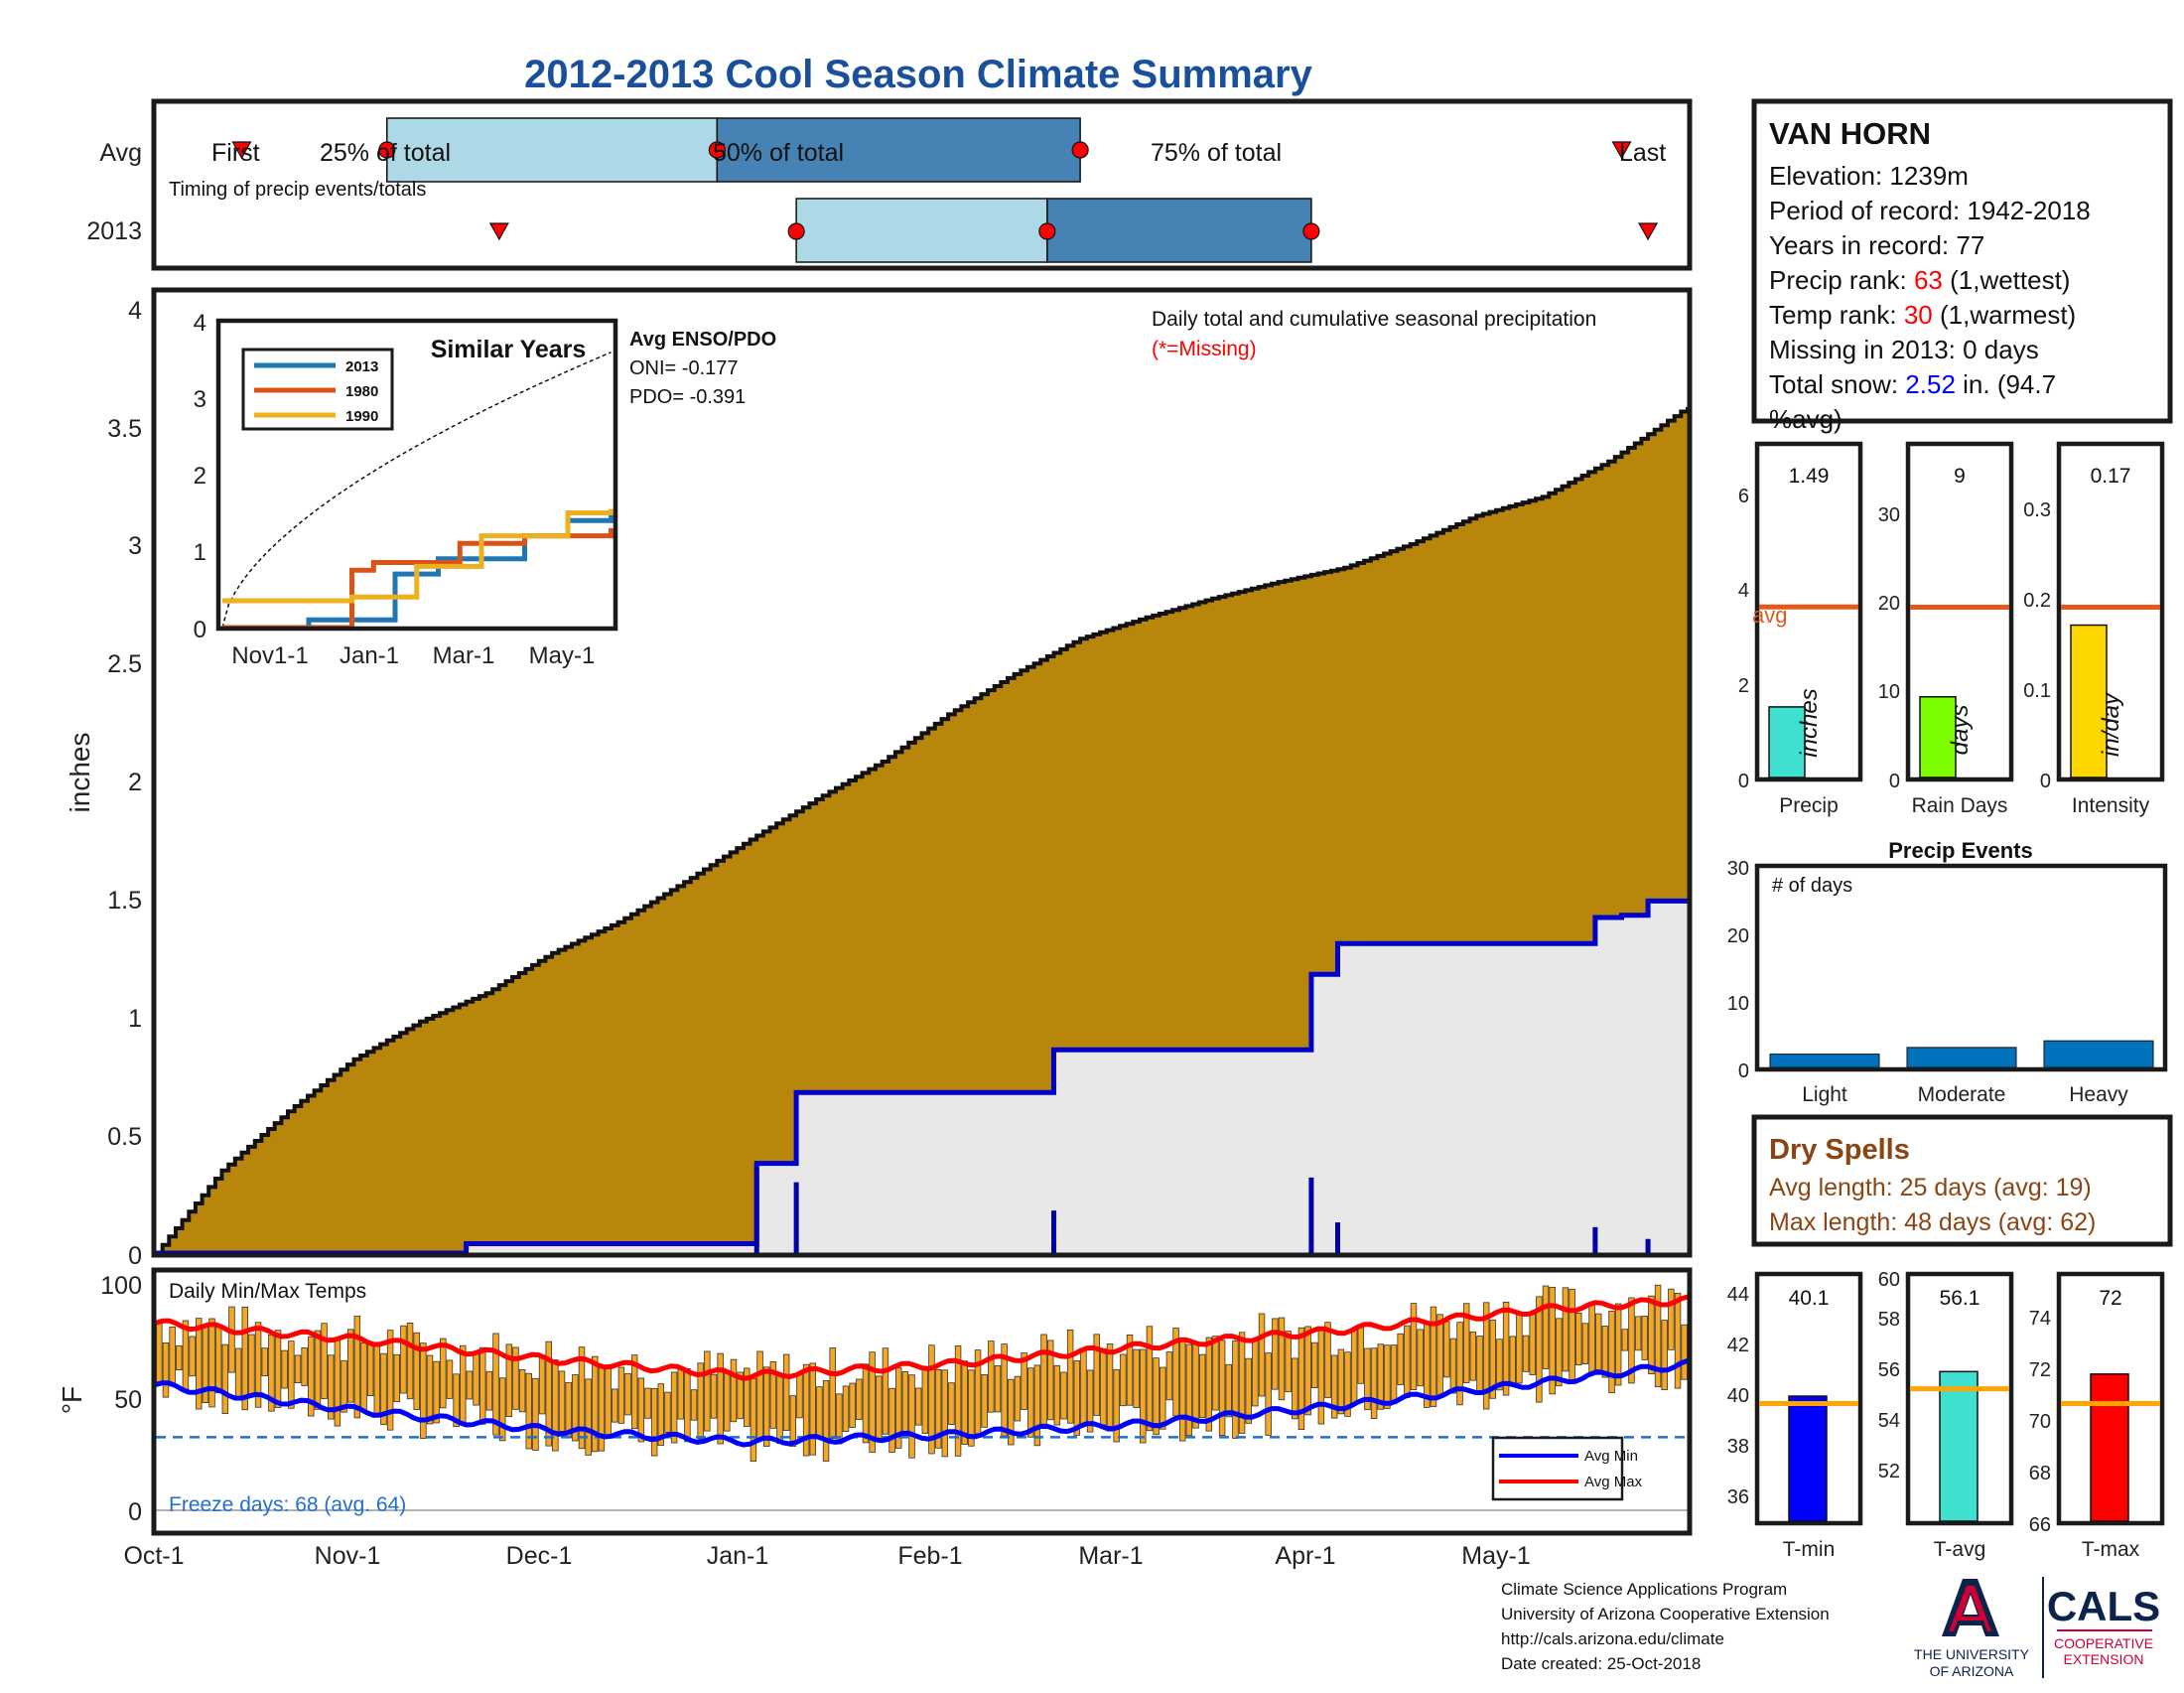  What do you see at coordinates (1809, 1298) in the screenshot?
I see `tmin-value: 40.1` at bounding box center [1809, 1298].